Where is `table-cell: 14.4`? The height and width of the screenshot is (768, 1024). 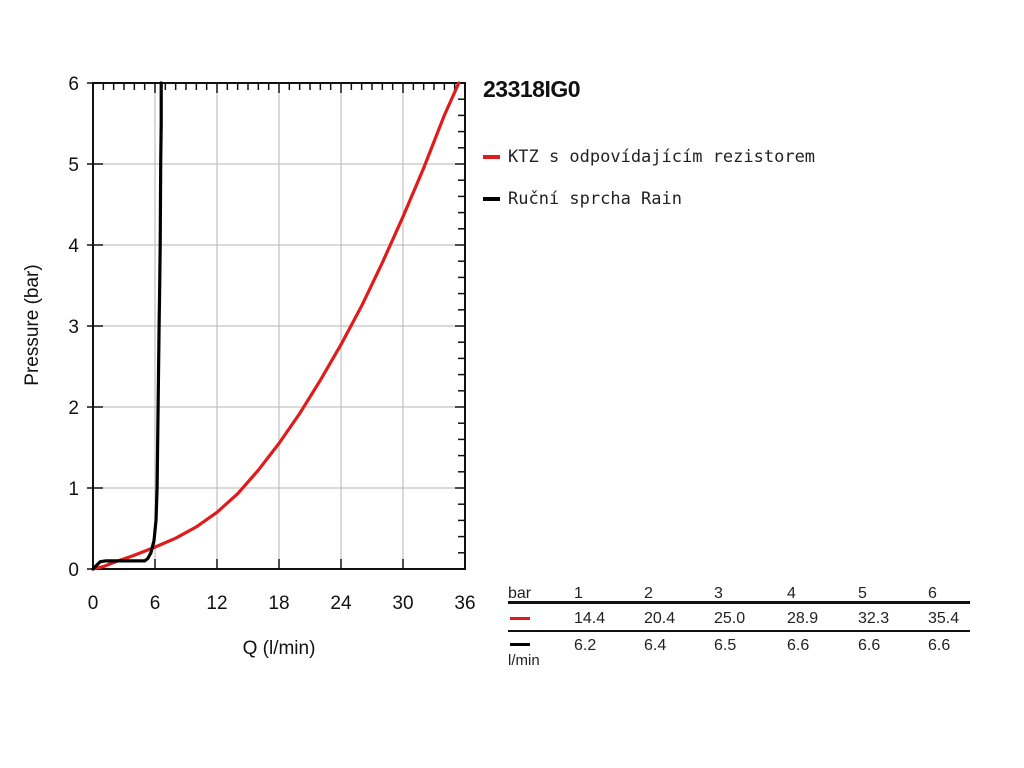 table-cell: 14.4 is located at coordinates (590, 618).